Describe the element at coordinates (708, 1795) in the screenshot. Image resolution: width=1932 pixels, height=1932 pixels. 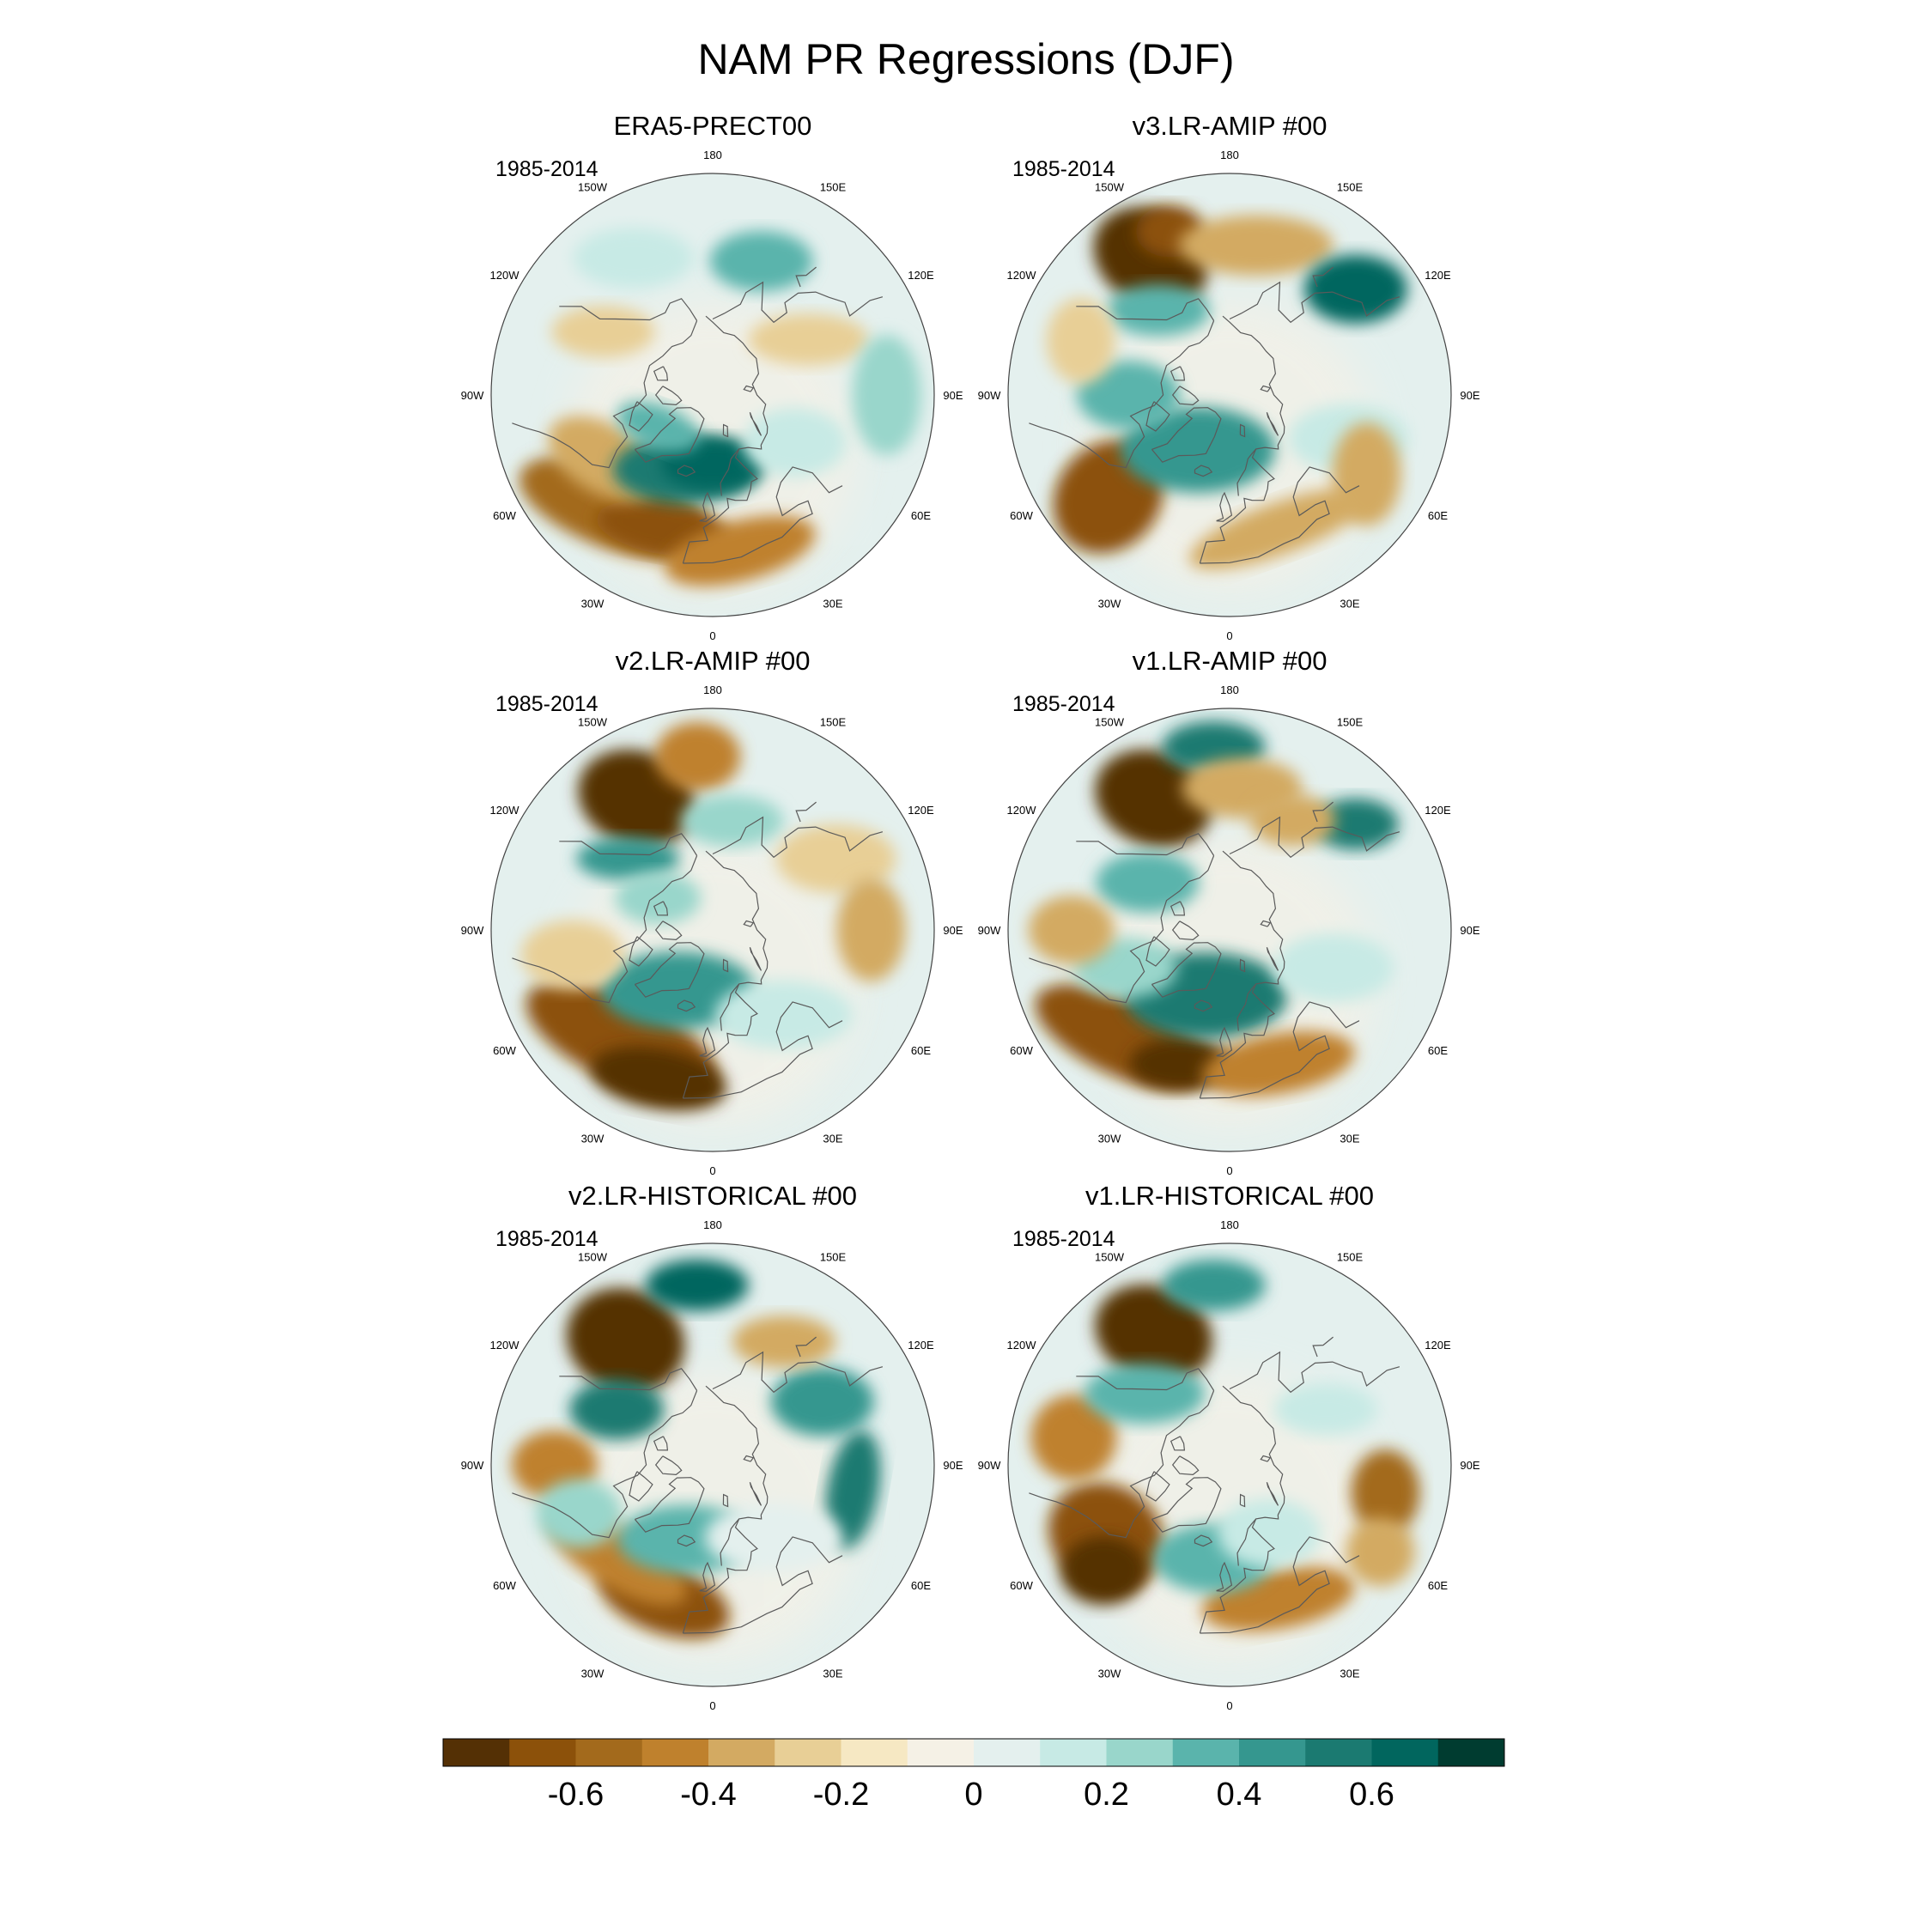
I see `colorbar-tick-label: -0.4` at that location.